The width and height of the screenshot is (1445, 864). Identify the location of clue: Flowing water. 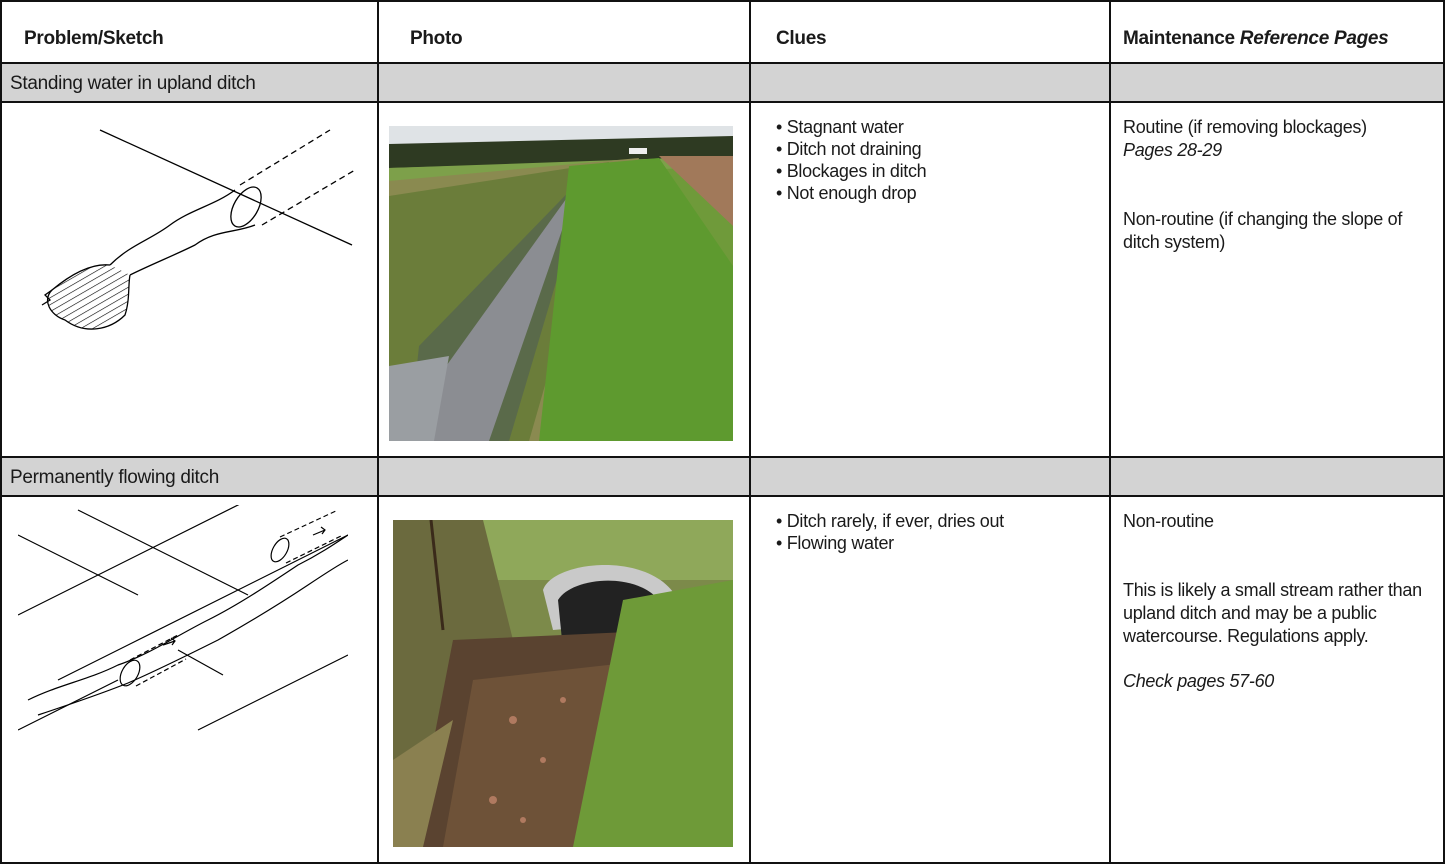
(938, 543).